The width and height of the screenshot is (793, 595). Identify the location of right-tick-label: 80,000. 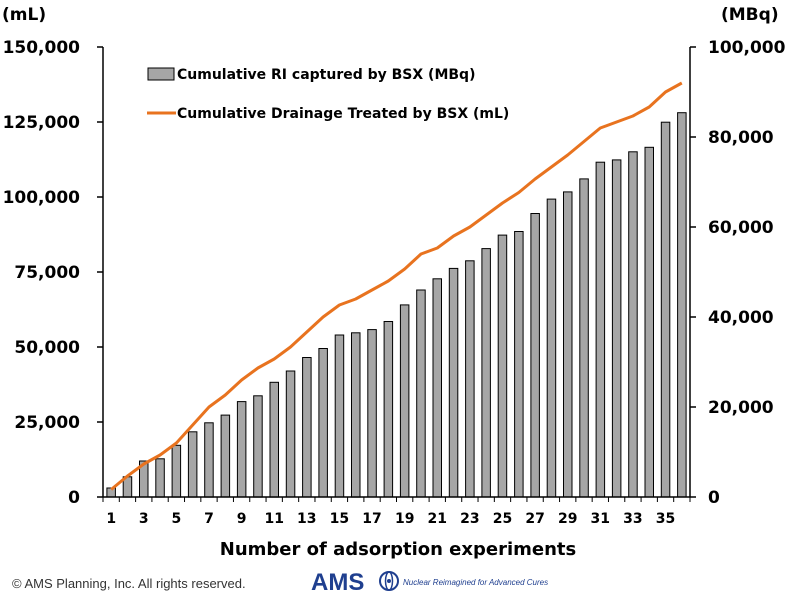
(741, 138).